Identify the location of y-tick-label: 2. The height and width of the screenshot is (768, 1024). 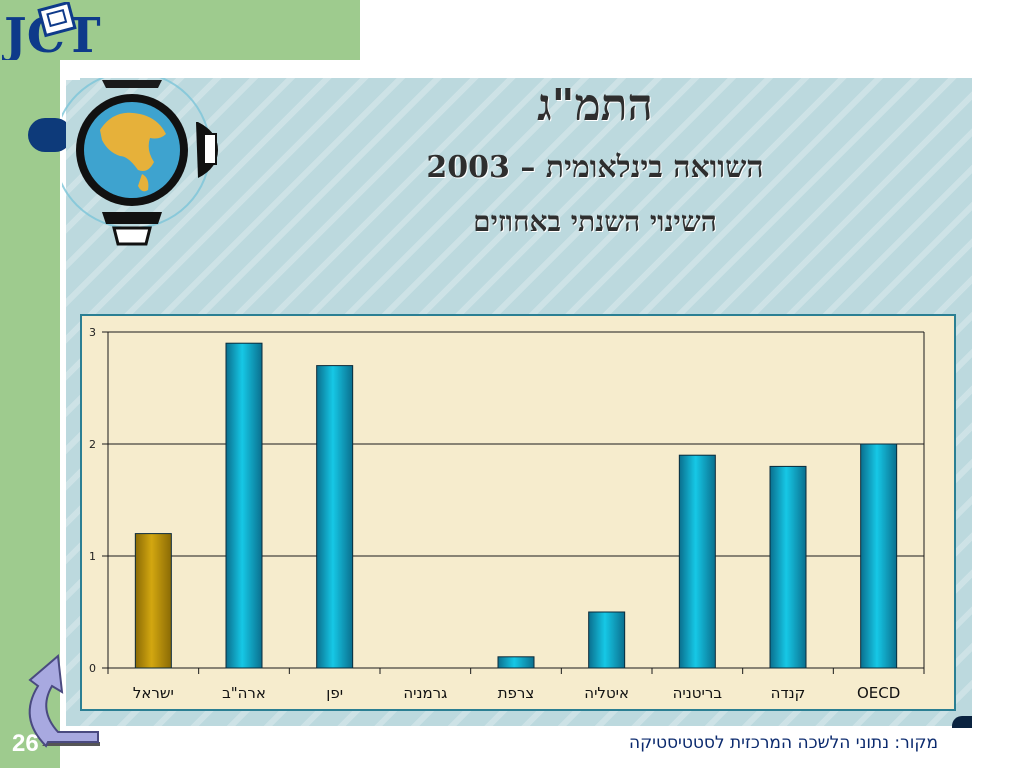
(92, 444).